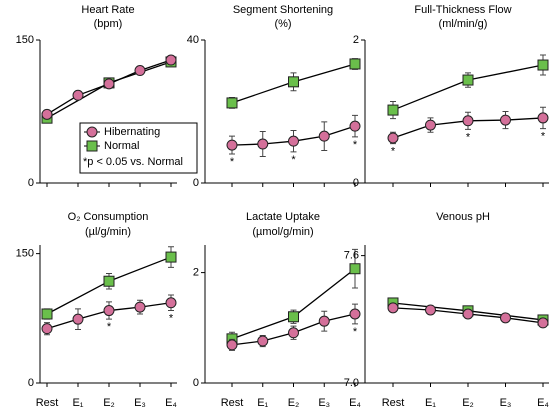 The image size is (559, 415). I want to click on y-tick-label: 2, so click(356, 40).